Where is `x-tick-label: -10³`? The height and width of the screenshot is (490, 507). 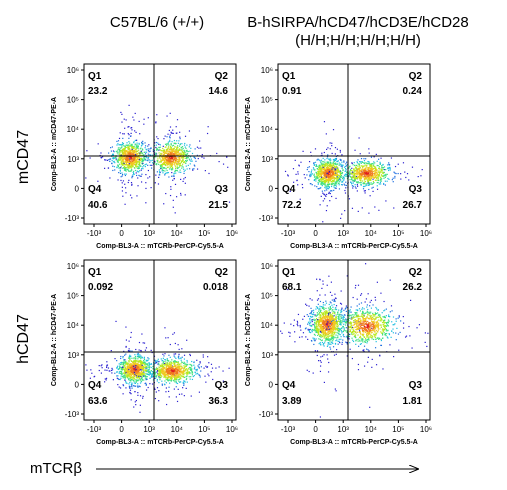 x-tick-label: -10³ is located at coordinates (288, 233).